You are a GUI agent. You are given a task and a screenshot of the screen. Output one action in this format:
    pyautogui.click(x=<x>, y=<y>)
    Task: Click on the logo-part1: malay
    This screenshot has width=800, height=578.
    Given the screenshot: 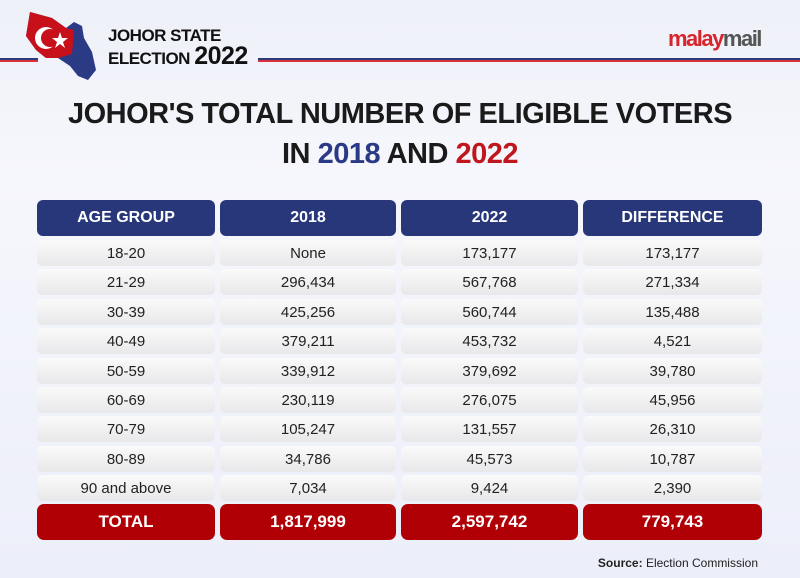 What is the action you would take?
    pyautogui.click(x=696, y=38)
    